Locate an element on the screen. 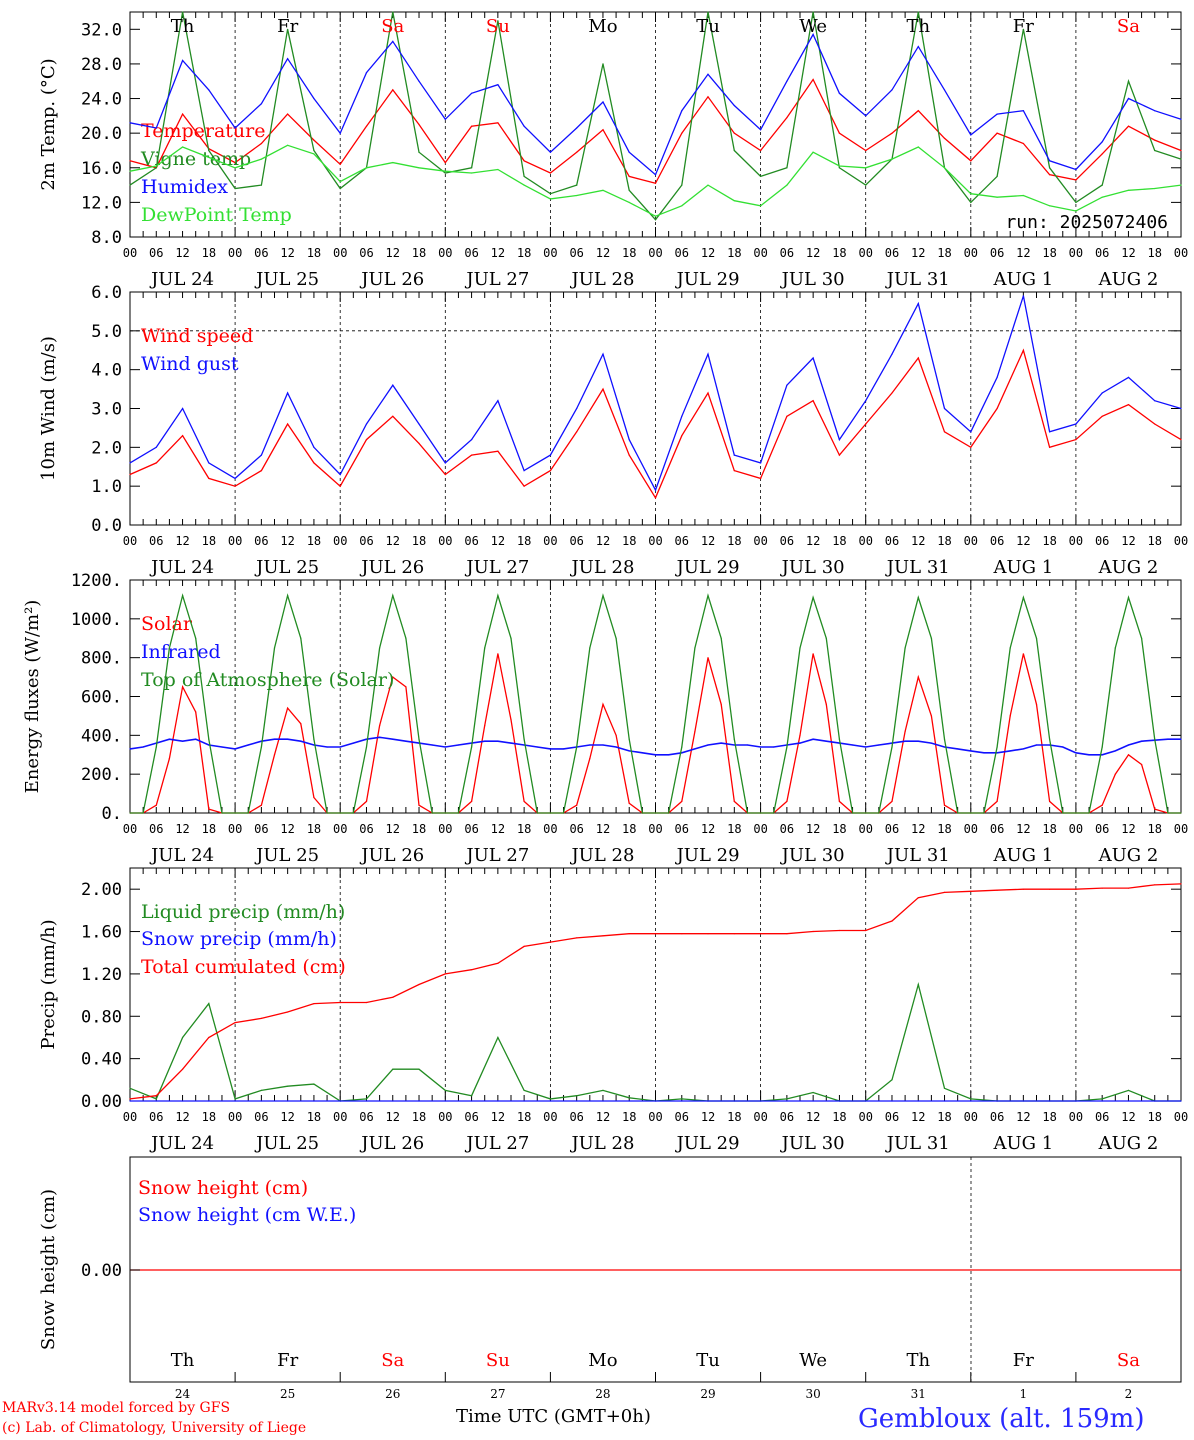  weekday-label: Th is located at coordinates (183, 1360).